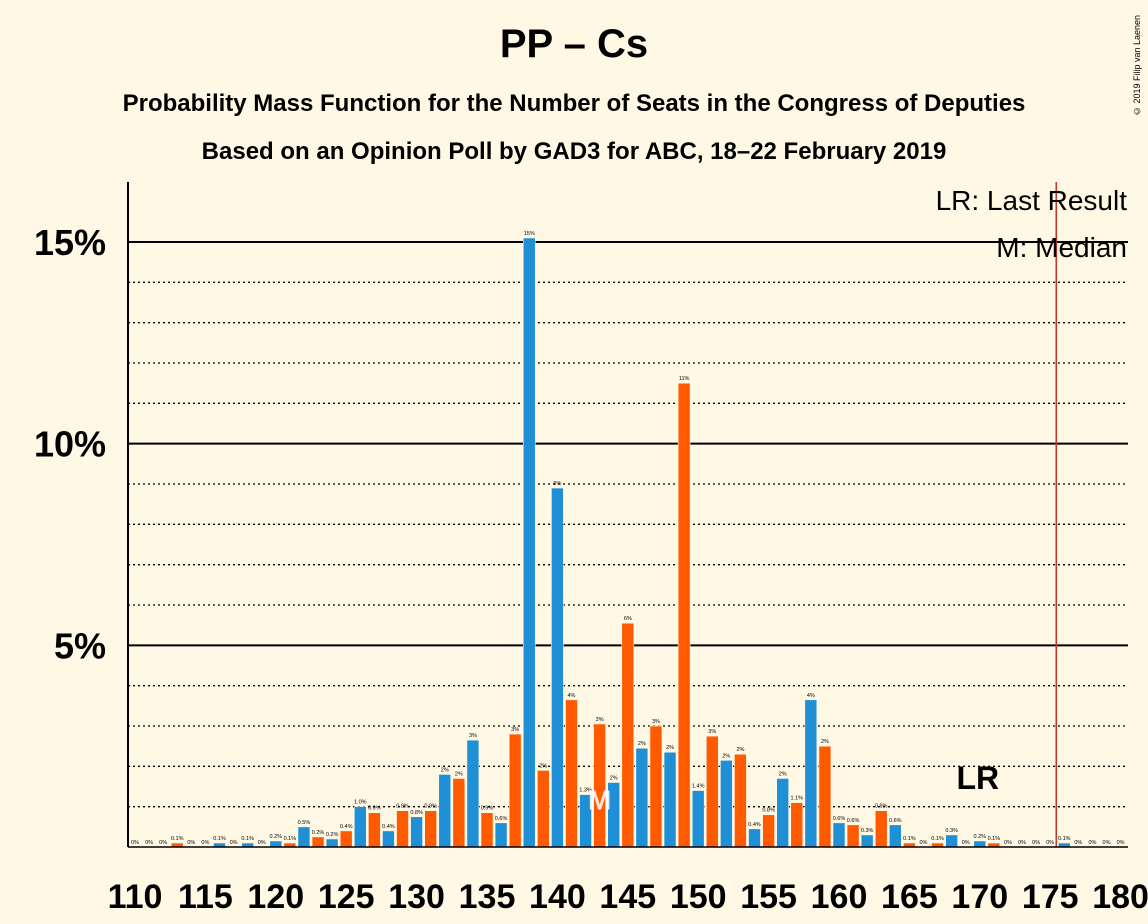  Describe the element at coordinates (979, 897) in the screenshot. I see `x-tick-label: 170` at that location.